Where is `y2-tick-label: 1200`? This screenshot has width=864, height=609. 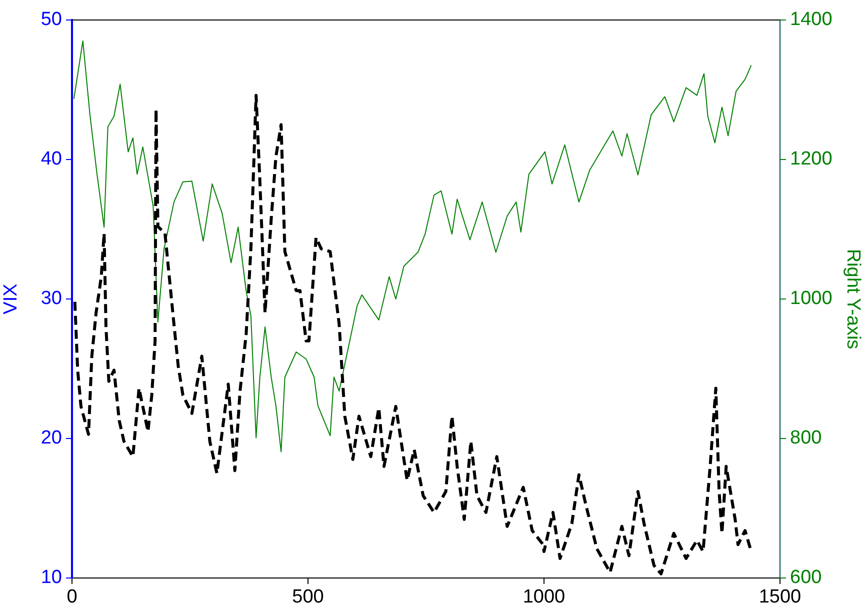 y2-tick-label: 1200 is located at coordinates (811, 159).